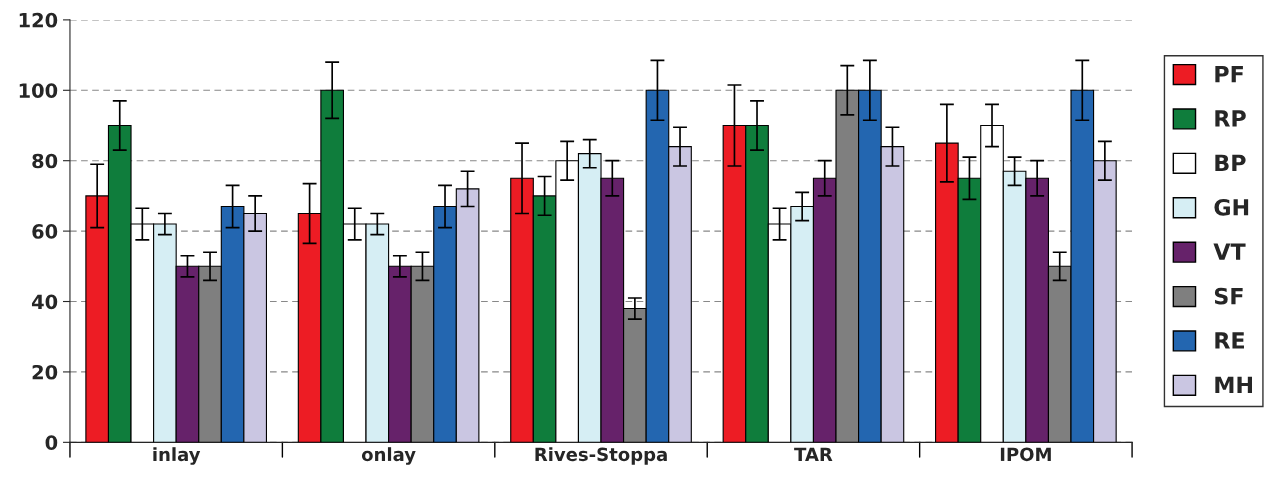 The width and height of the screenshot is (1272, 497). What do you see at coordinates (1231, 207) in the screenshot?
I see `legend-label: GH` at bounding box center [1231, 207].